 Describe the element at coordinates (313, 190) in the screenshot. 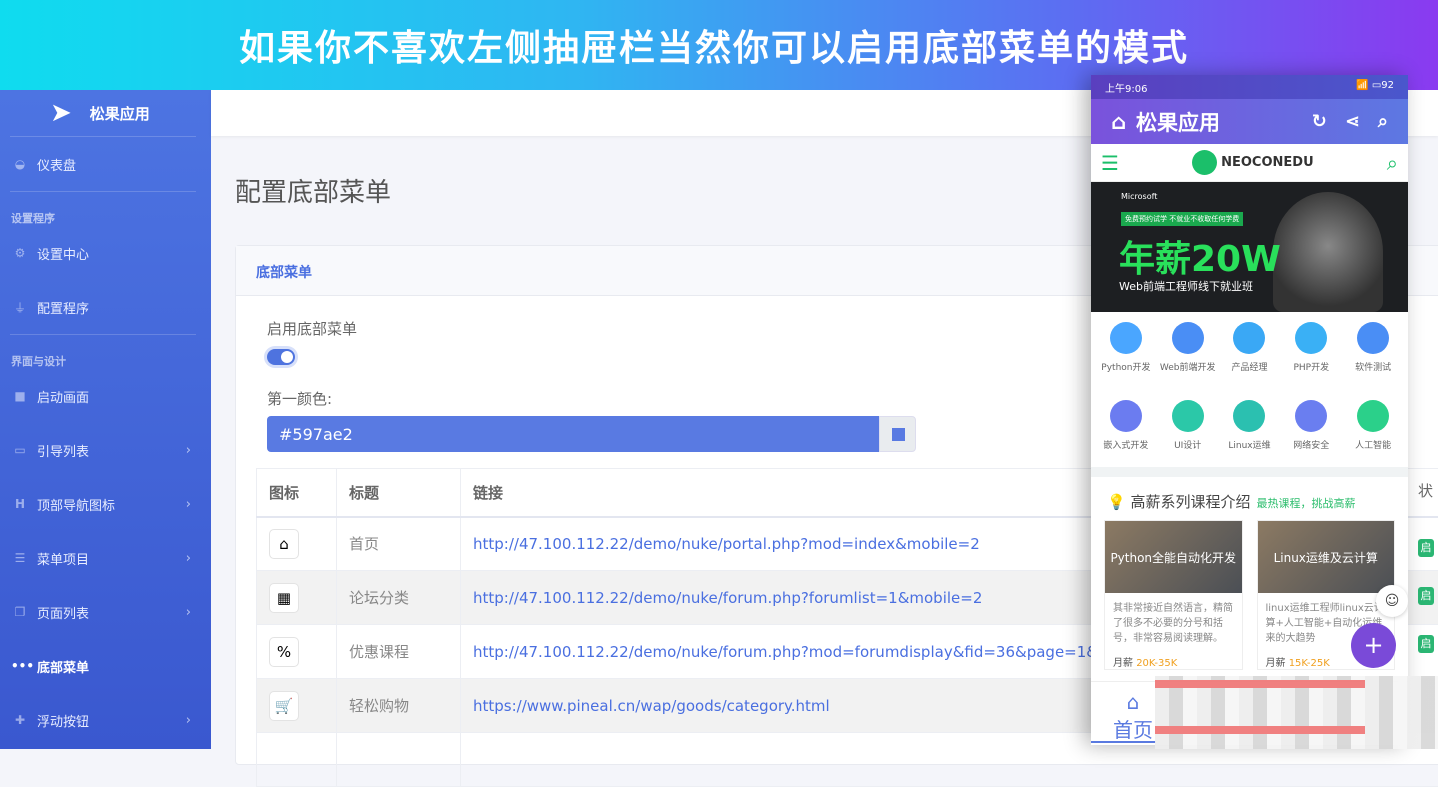

I see `page-title: 配置底部菜单` at that location.